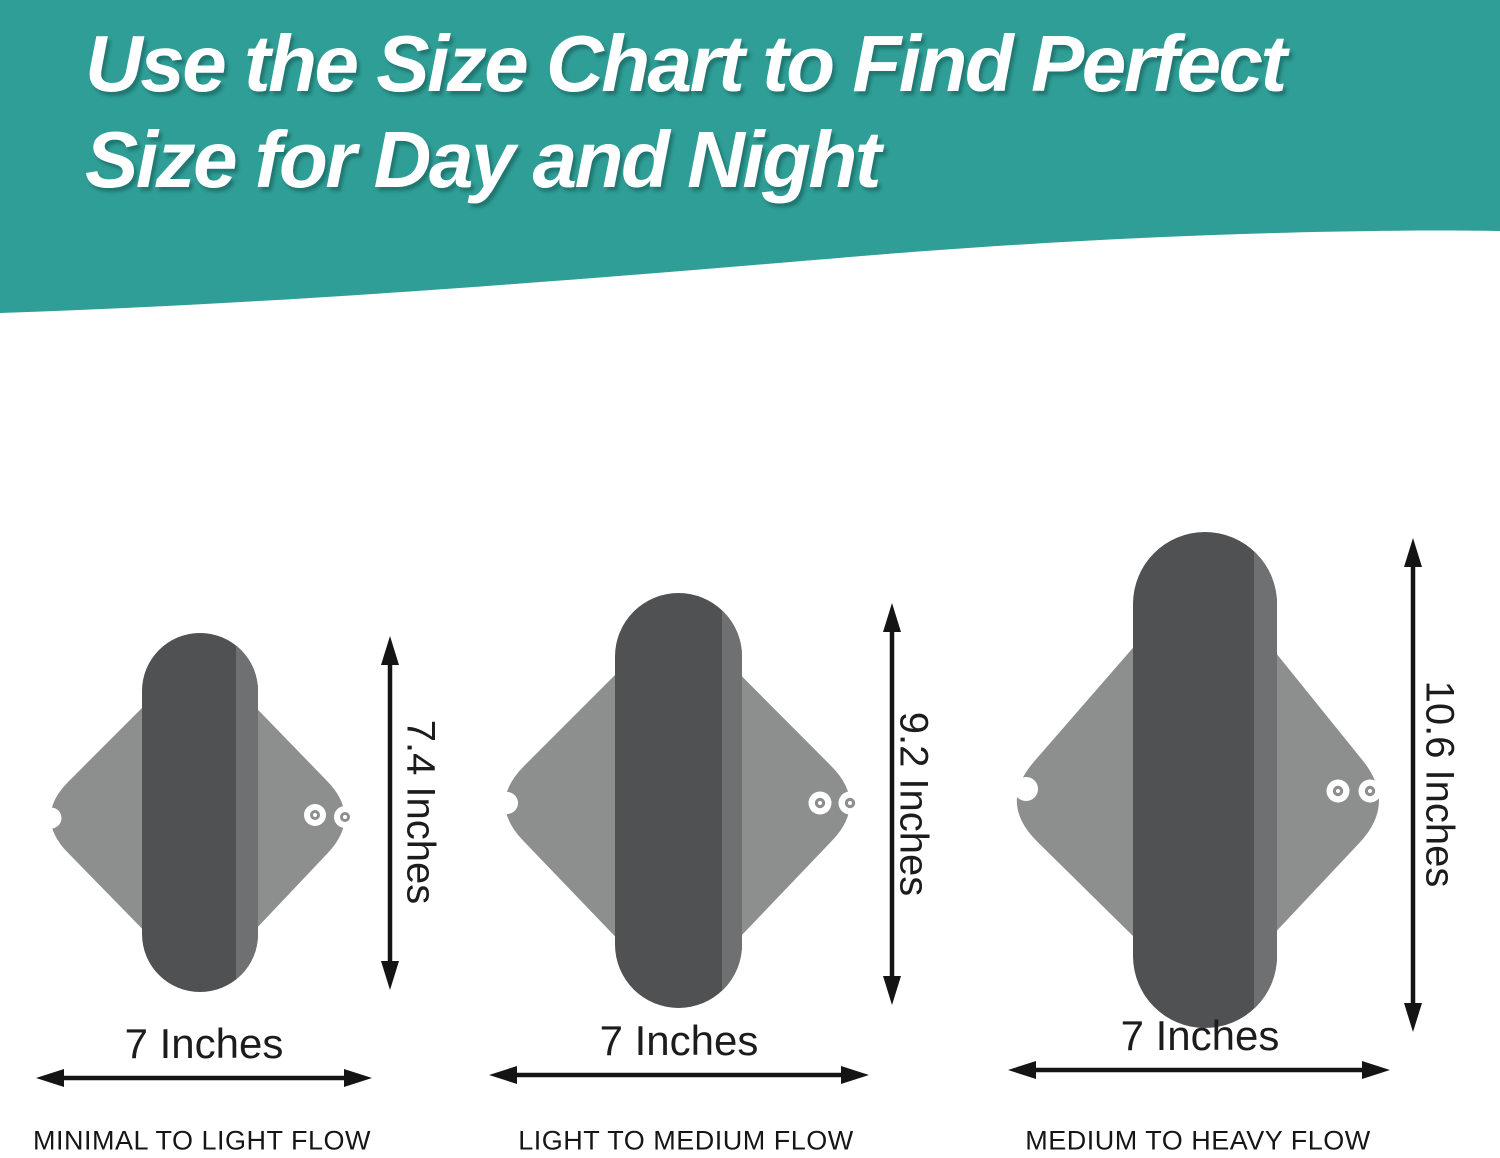  What do you see at coordinates (1439, 784) in the screenshot?
I see `length-label: 10.6 Inches` at bounding box center [1439, 784].